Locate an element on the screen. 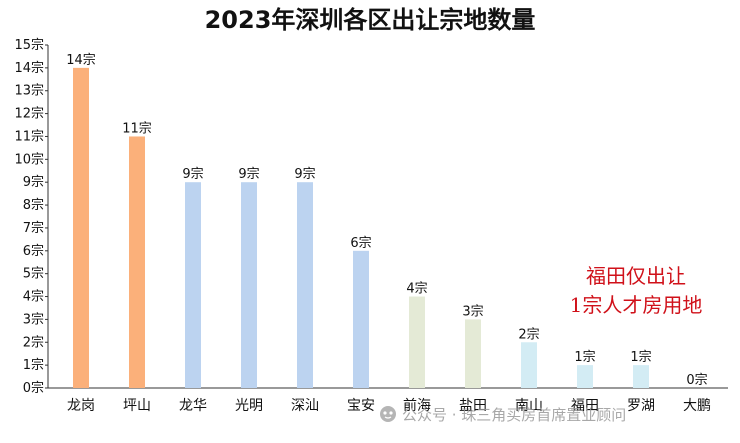 The height and width of the screenshot is (443, 740). y-axis-ticks: 0宗 1宗 2宗 3宗 4宗 5宗 6宗 7宗 8宗 9宗 10宗 11宗 12宗 13宗 14宗 15宗 is located at coordinates (31, 216).